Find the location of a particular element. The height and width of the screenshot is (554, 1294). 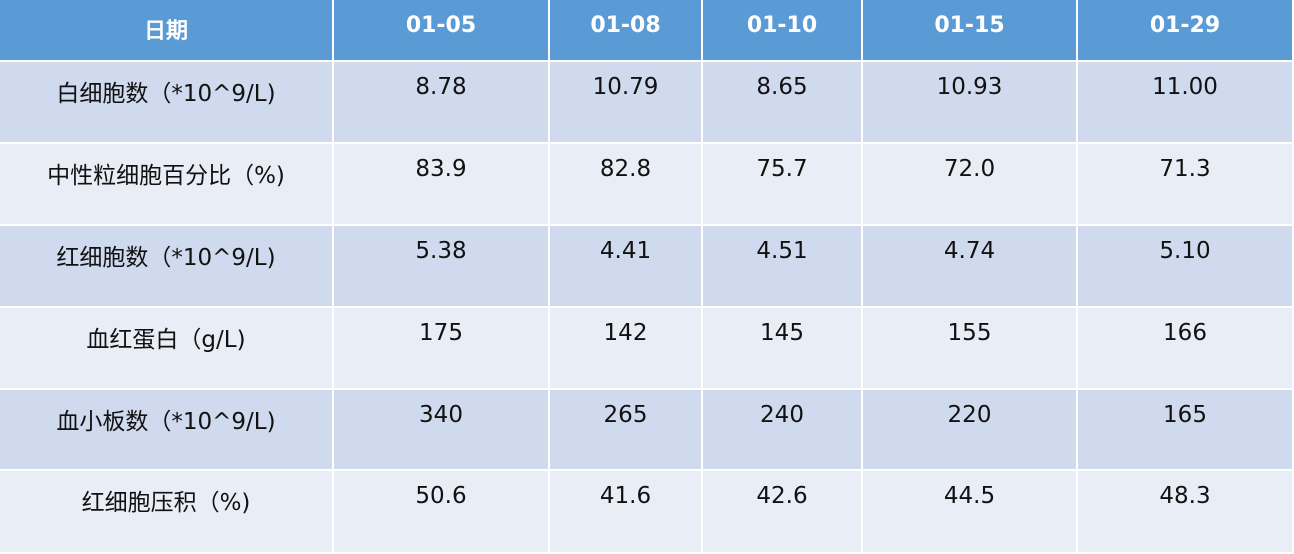

table-cell: 175 is located at coordinates (441, 348).